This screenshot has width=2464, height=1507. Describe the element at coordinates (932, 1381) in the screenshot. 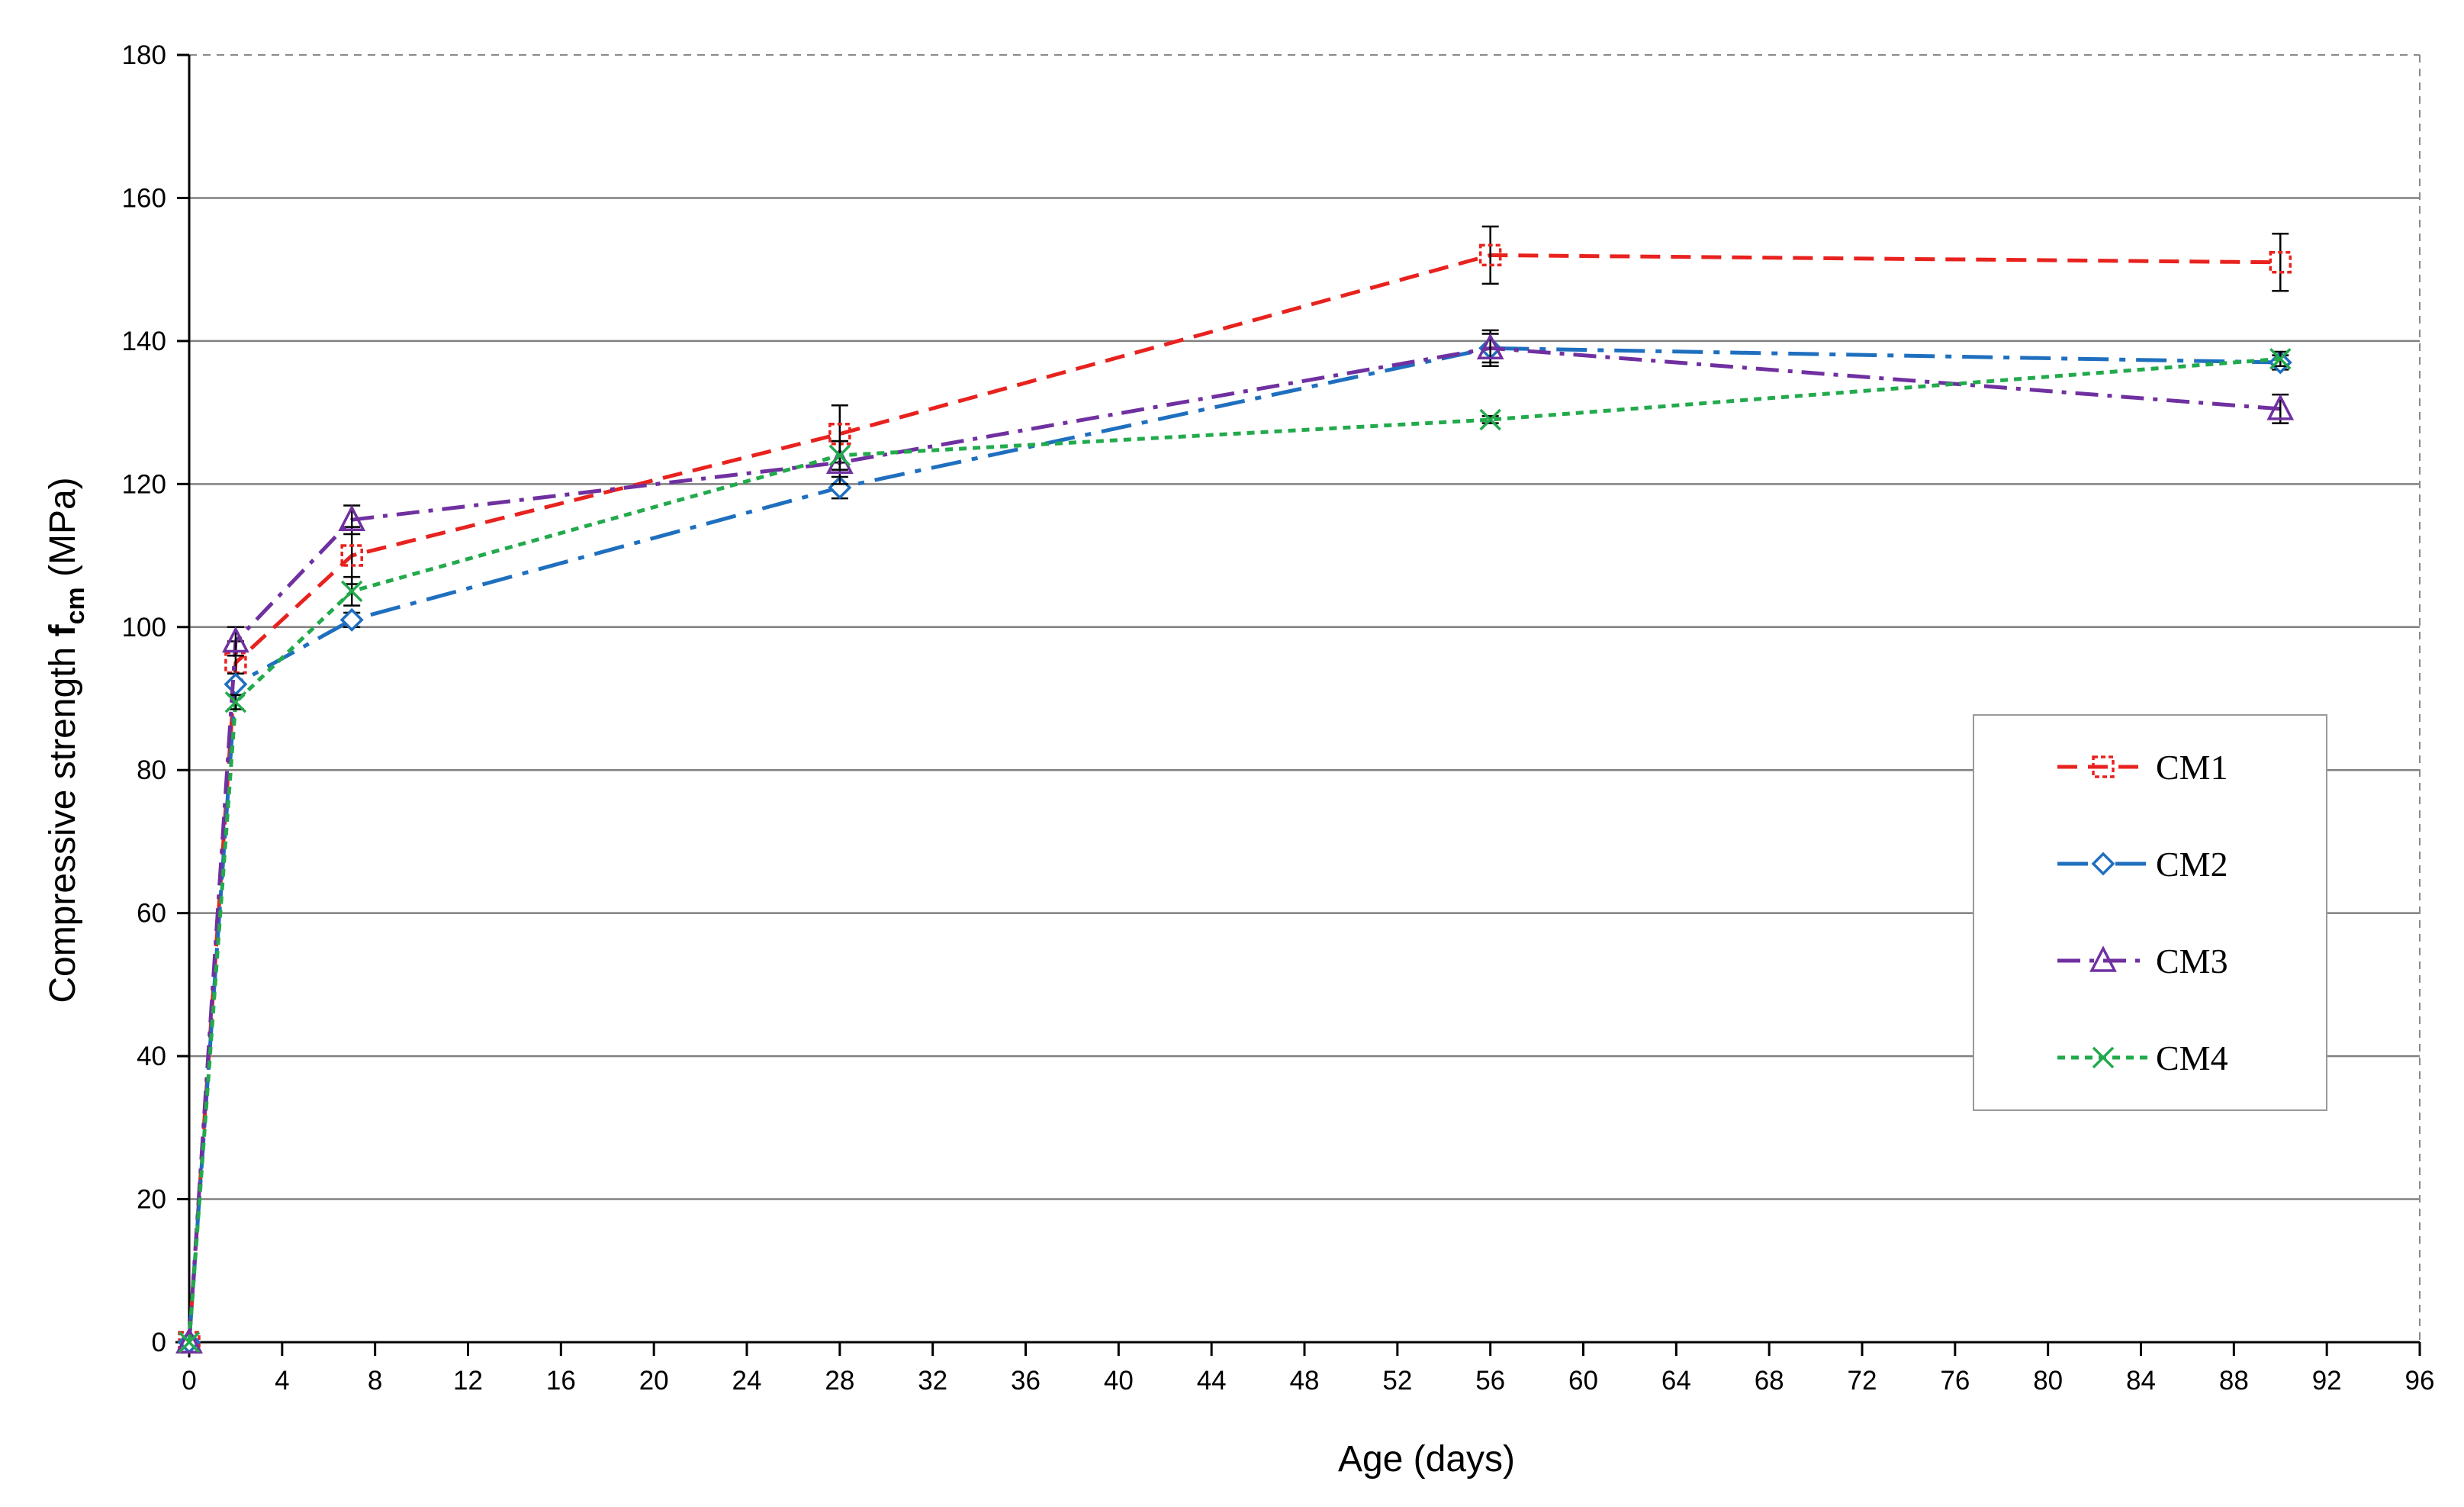

I see `x-tick-label-32: 32` at that location.